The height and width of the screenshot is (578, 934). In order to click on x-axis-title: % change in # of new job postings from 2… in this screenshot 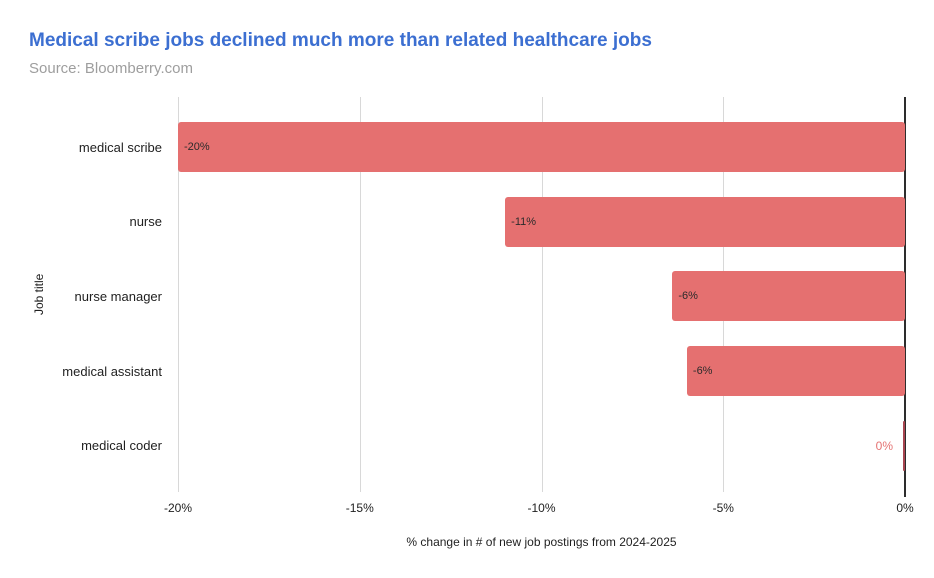, I will do `click(541, 542)`.